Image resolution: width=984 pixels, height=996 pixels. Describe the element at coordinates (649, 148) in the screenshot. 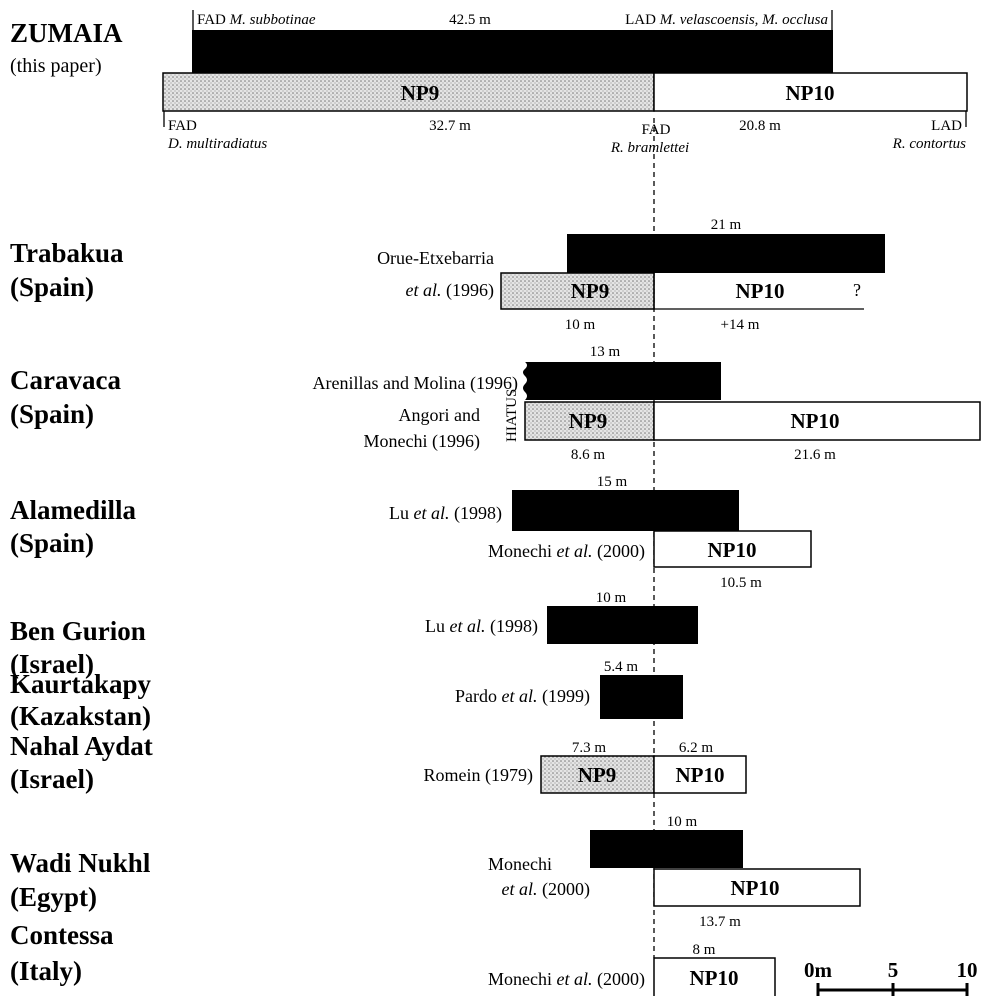

I see `taxon: R. bramlettei` at that location.